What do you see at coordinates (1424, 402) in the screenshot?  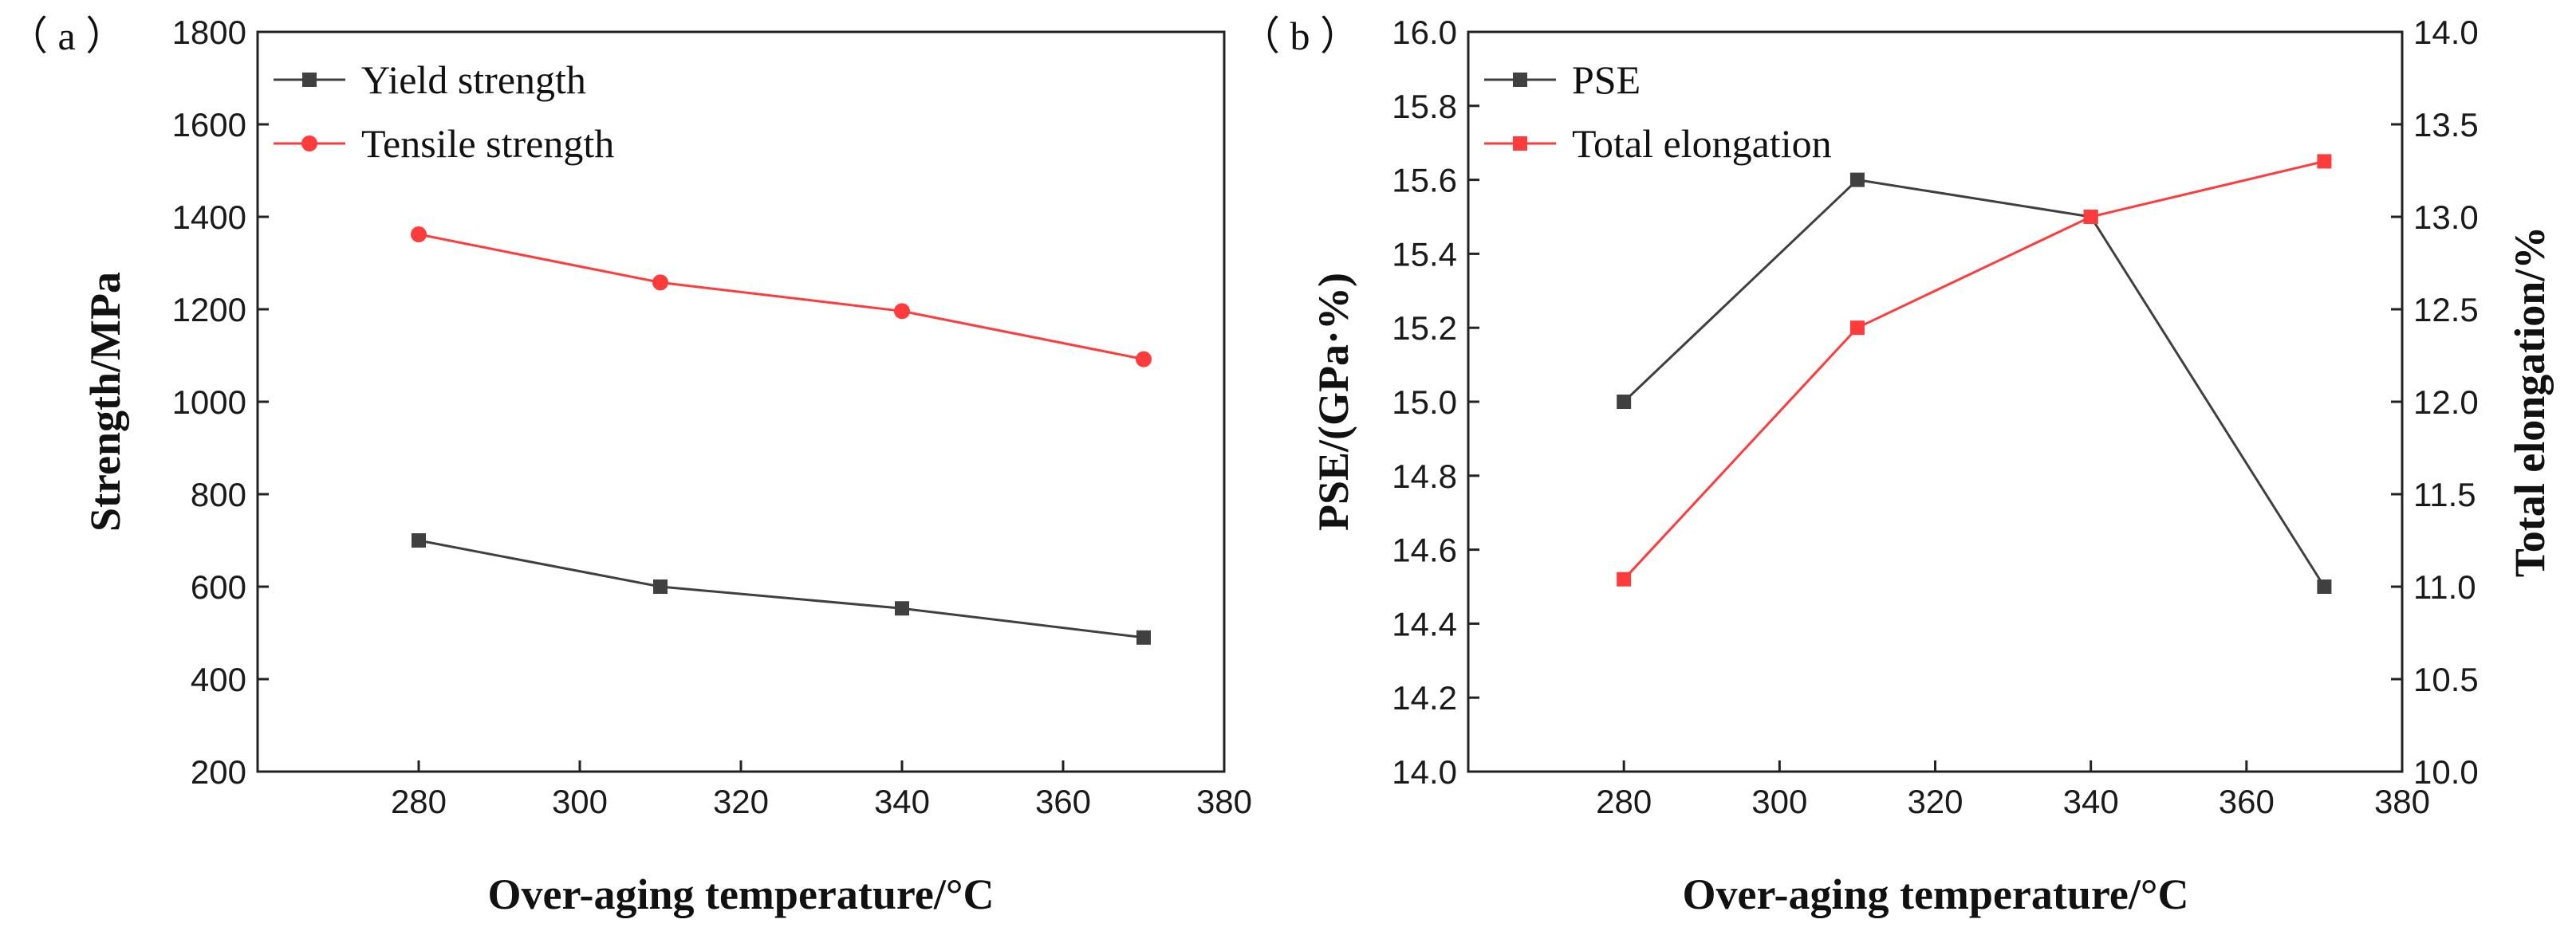 I see `y-tick-label: 15.0` at bounding box center [1424, 402].